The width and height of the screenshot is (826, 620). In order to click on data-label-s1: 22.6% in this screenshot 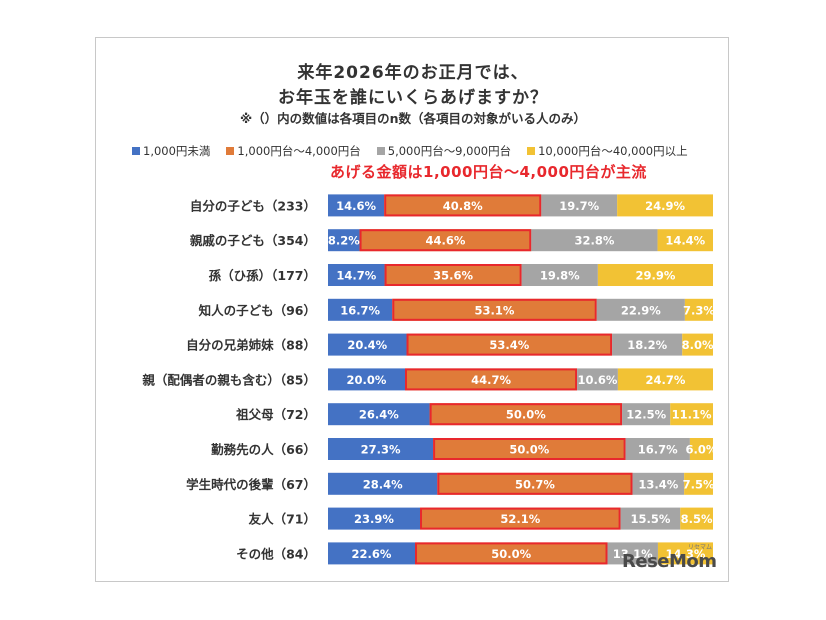, I will do `click(372, 554)`.